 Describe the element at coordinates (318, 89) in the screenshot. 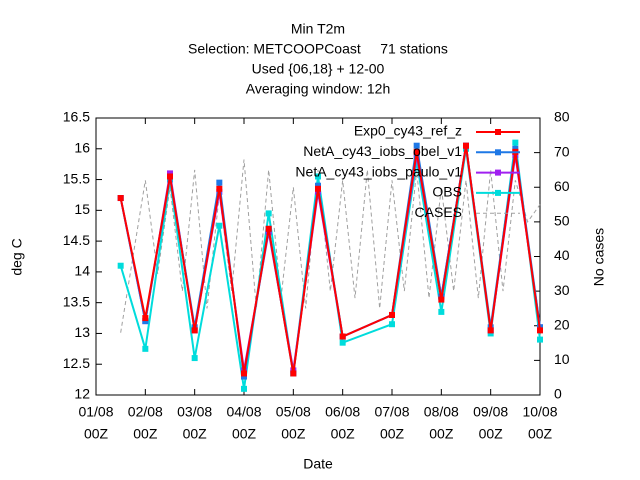

I see `chart-title: Averaging window: 12h` at that location.